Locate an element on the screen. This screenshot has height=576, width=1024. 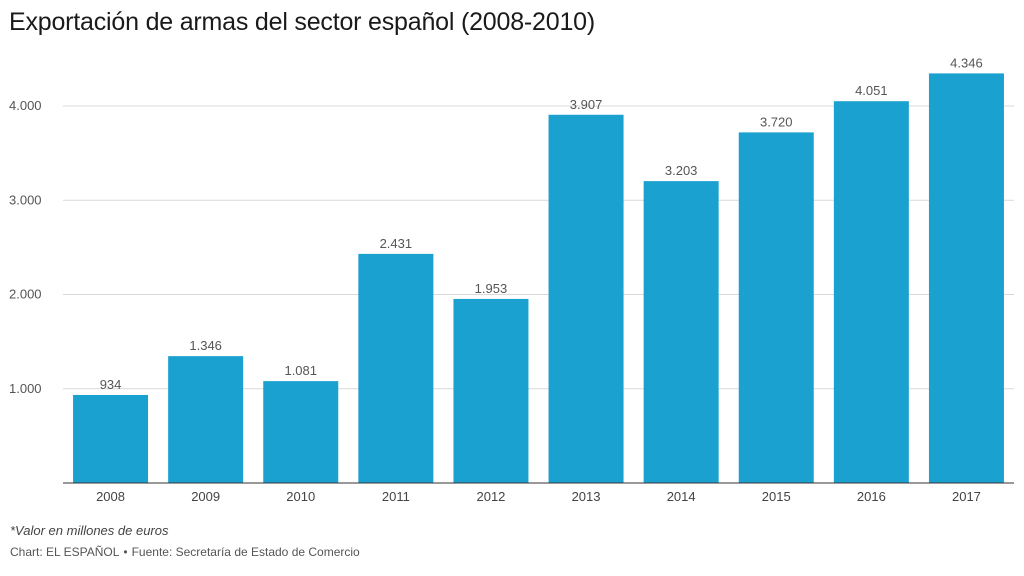
x-tick-label: 2012 is located at coordinates (490, 496).